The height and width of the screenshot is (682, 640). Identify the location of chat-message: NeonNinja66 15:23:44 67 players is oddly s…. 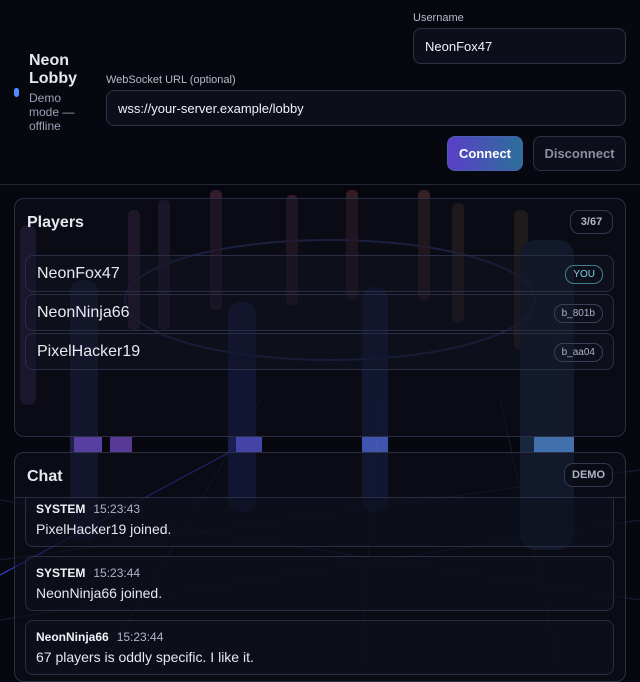
(319, 647).